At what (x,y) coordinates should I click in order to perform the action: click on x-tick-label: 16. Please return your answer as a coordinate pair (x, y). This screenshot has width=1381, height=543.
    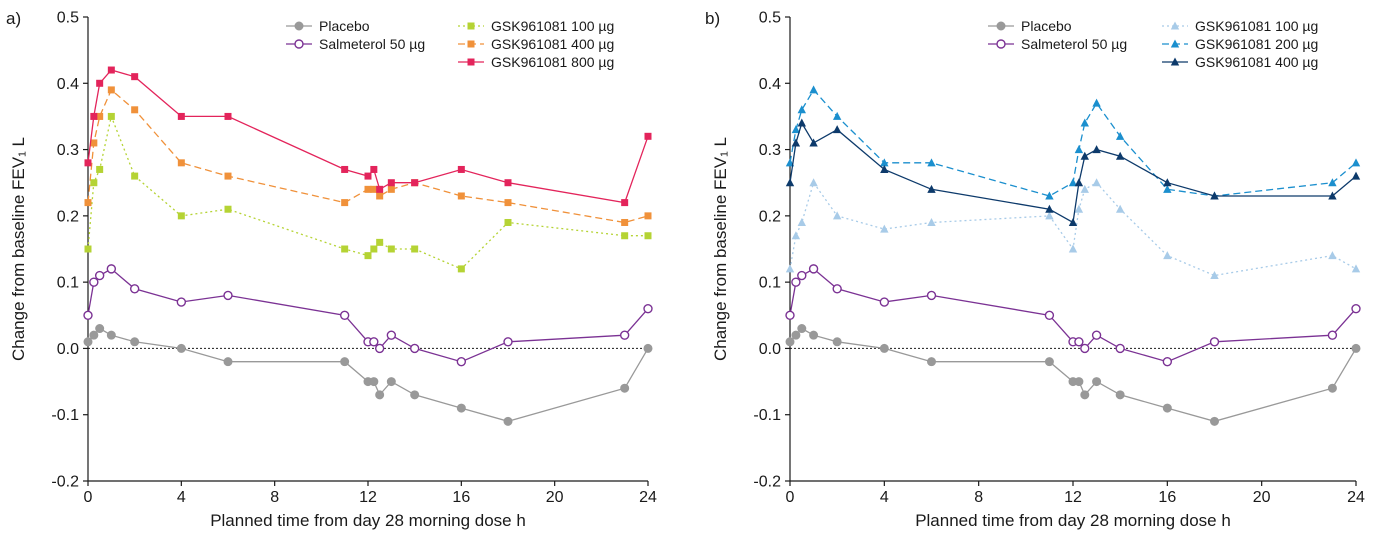
    Looking at the image, I should click on (1167, 497).